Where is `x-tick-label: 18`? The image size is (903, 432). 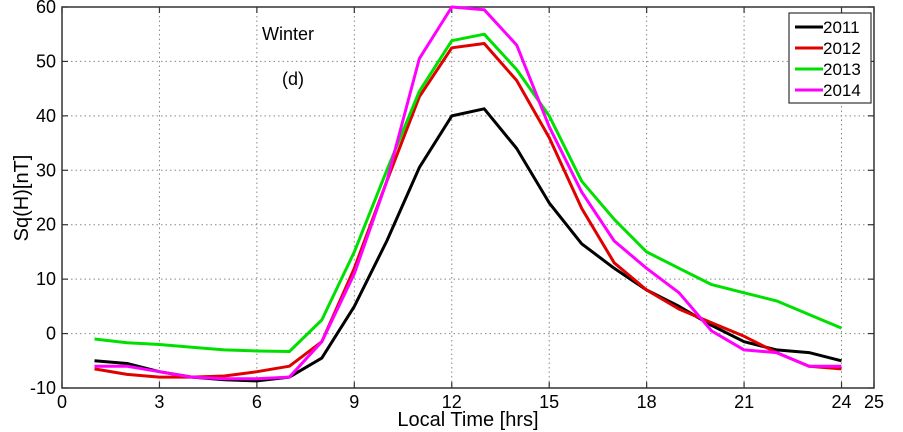
x-tick-label: 18 is located at coordinates (647, 402).